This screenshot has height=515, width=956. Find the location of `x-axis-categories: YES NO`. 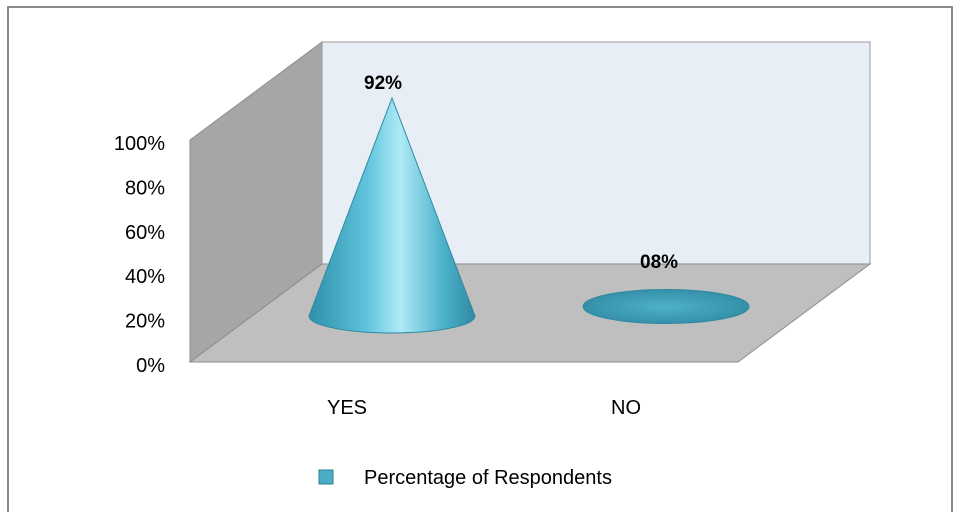

x-axis-categories: YES NO is located at coordinates (484, 408).